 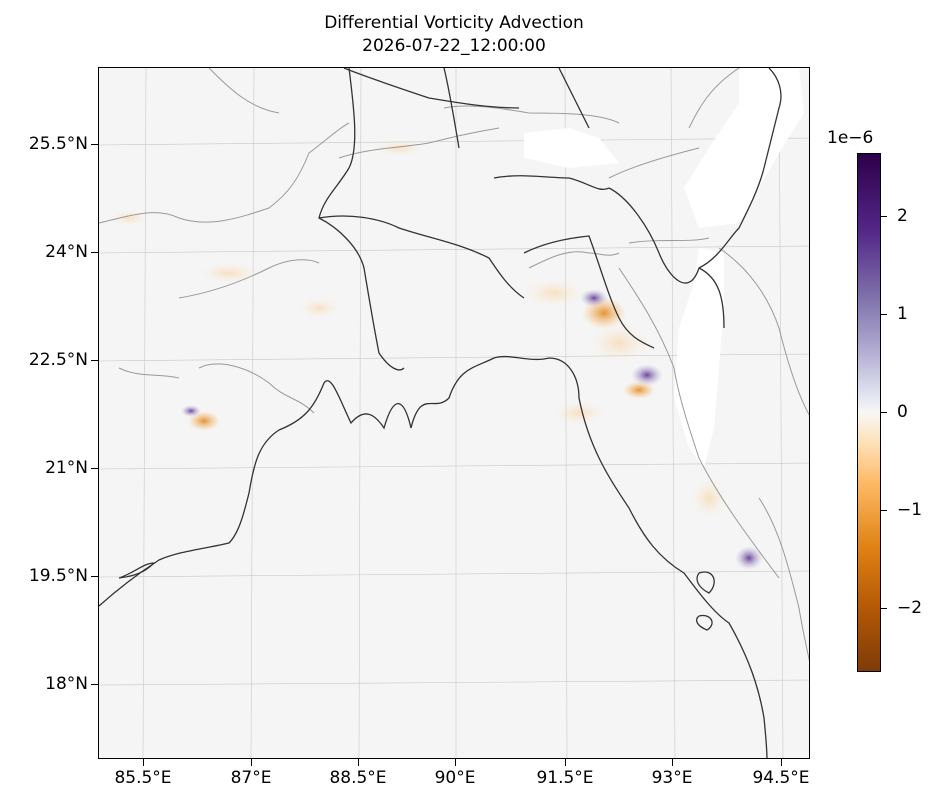 I want to click on colorbar-label: 0, so click(x=902, y=412).